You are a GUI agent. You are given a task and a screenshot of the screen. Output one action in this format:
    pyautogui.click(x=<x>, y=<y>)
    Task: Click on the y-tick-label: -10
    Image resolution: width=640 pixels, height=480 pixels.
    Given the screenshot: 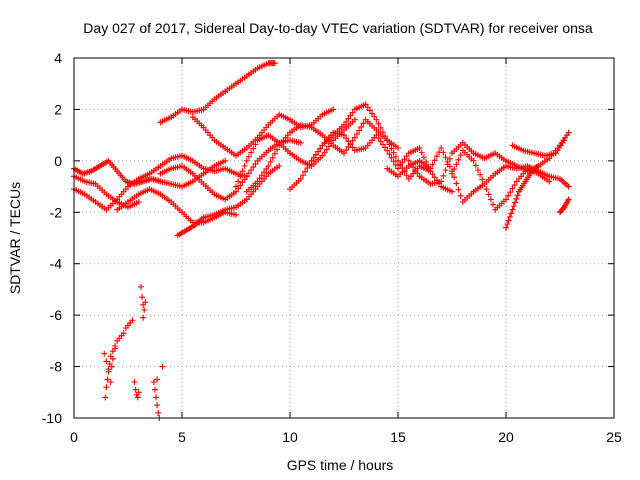 What is the action you would take?
    pyautogui.click(x=52, y=418)
    